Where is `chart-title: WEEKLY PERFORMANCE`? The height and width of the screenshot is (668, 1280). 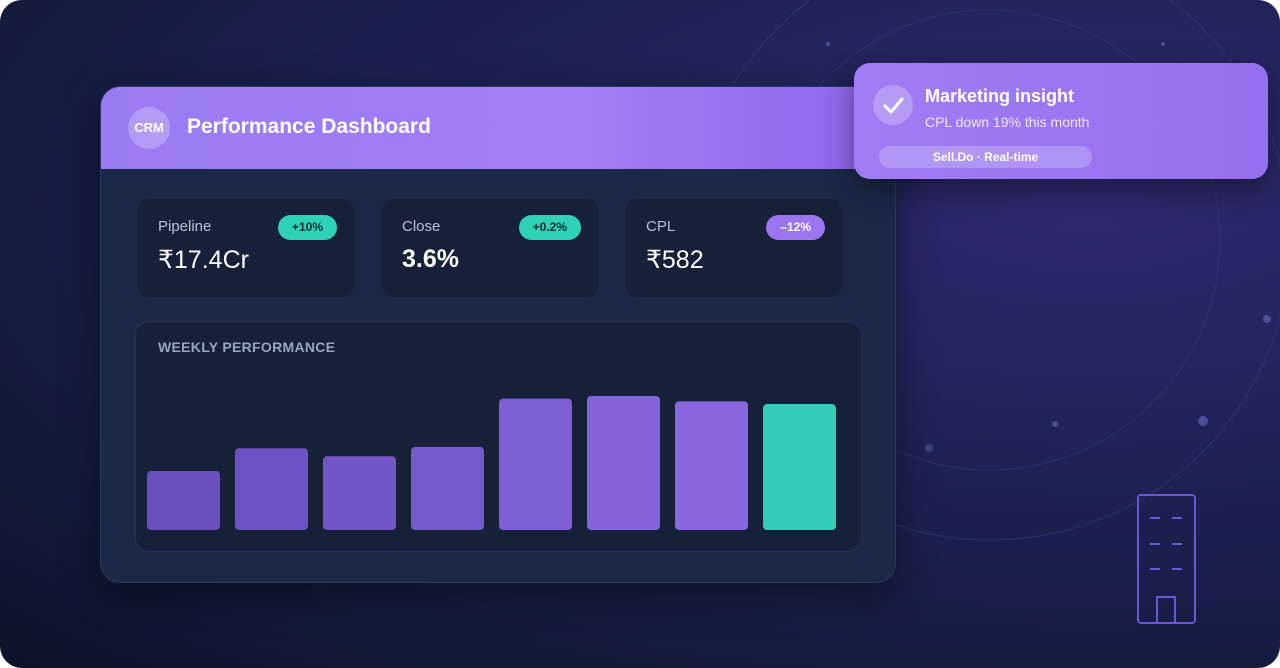
chart-title: WEEKLY PERFORMANCE is located at coordinates (247, 347).